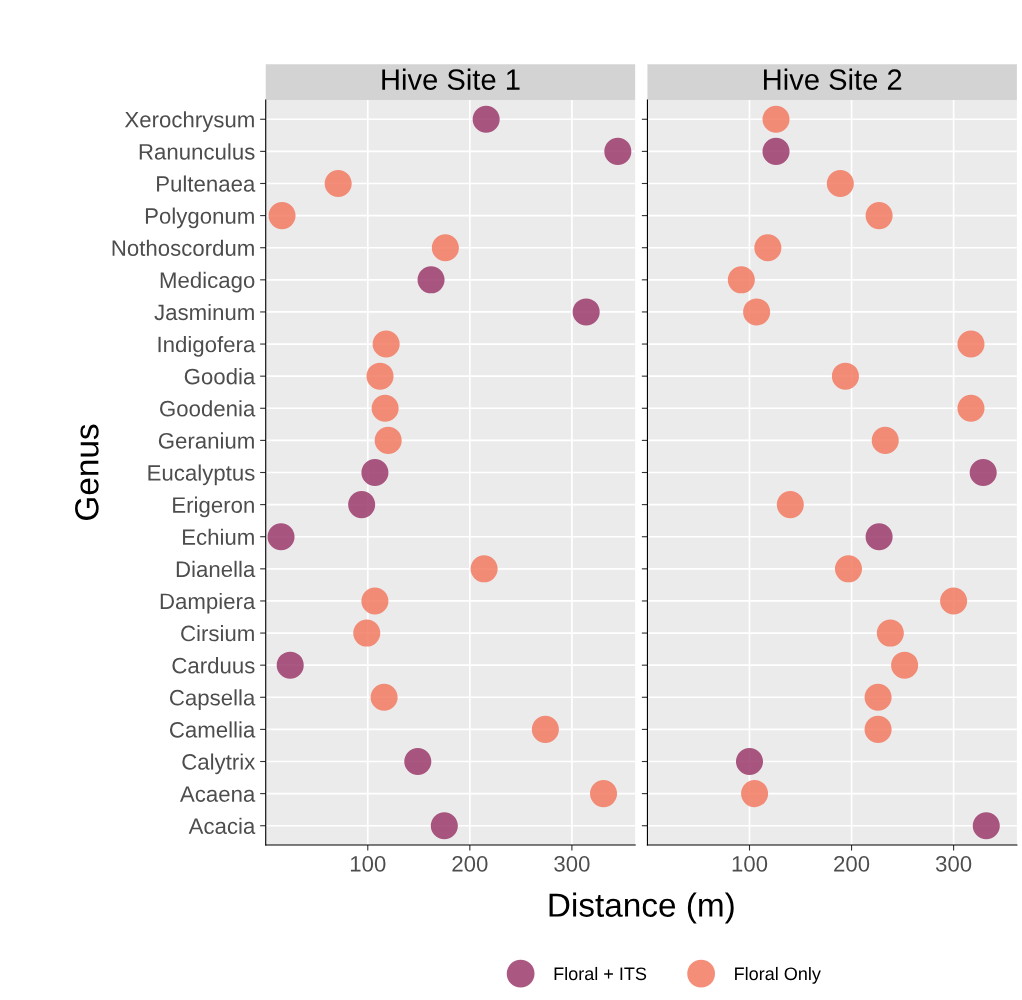 This screenshot has width=1022, height=1000. I want to click on y-tick-label: Camellia, so click(212, 729).